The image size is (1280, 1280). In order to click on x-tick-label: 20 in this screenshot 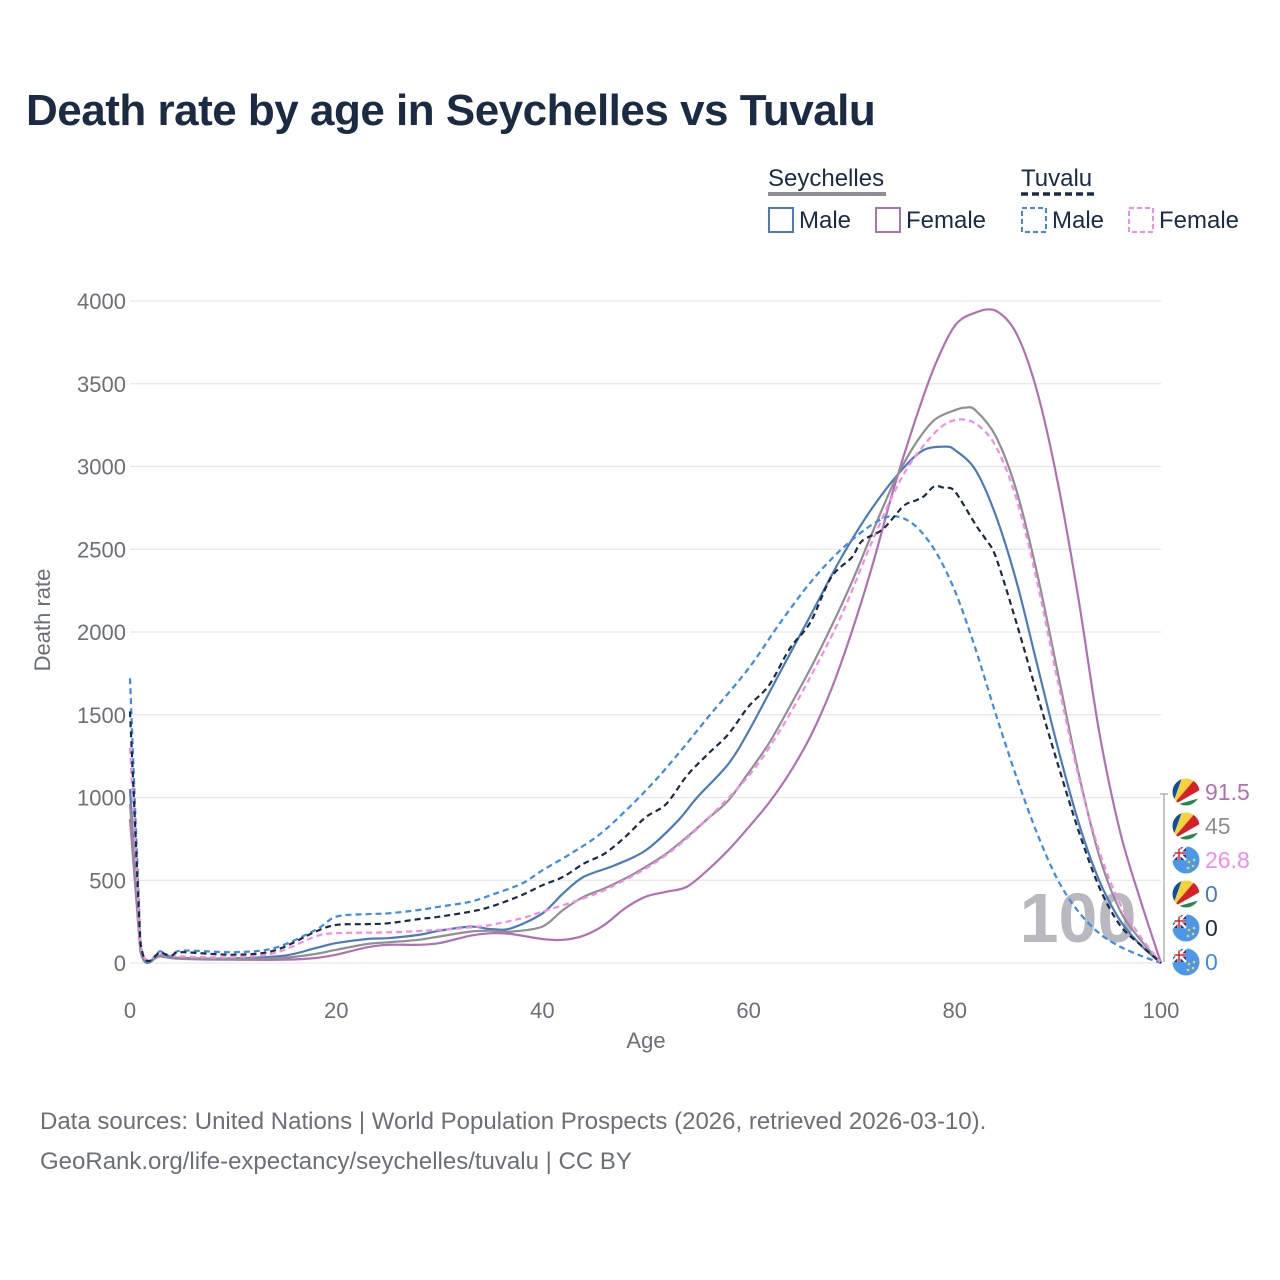, I will do `click(336, 1010)`.